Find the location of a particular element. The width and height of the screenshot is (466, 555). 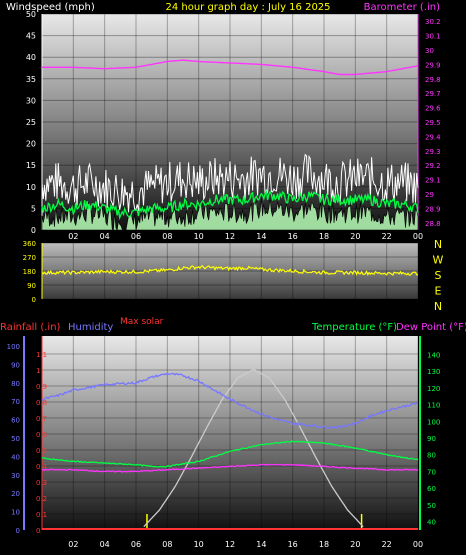

humidity-tick-label: 60 is located at coordinates (15, 421).